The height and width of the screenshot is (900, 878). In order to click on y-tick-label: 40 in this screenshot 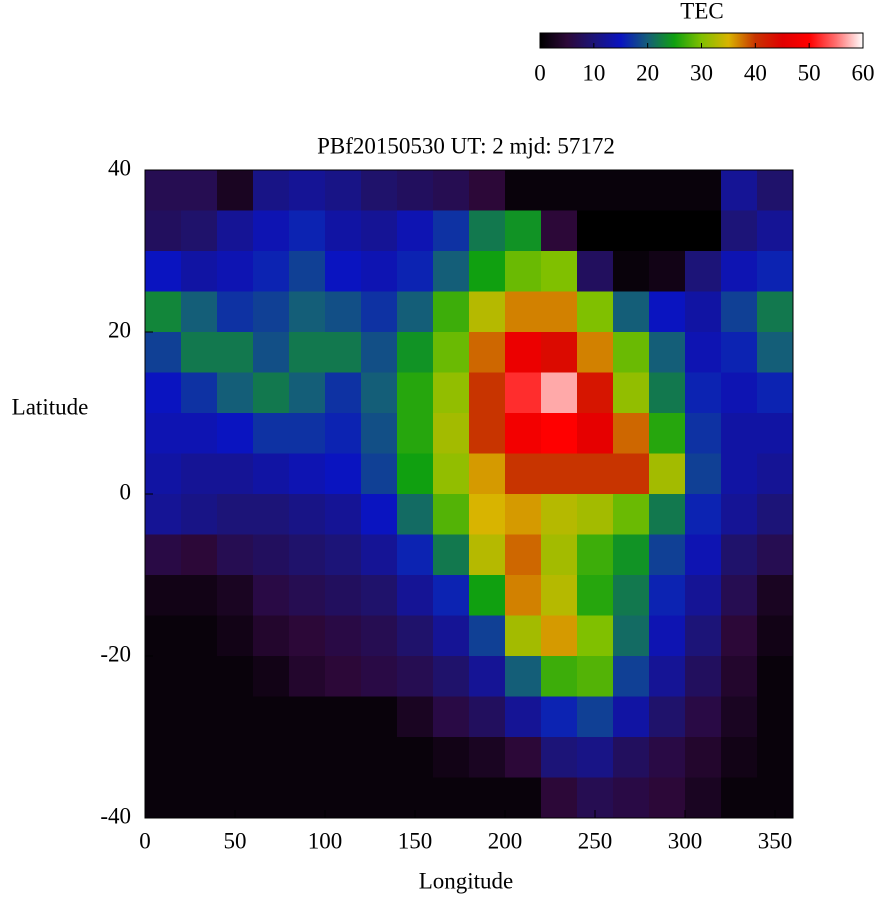, I will do `click(119, 167)`.